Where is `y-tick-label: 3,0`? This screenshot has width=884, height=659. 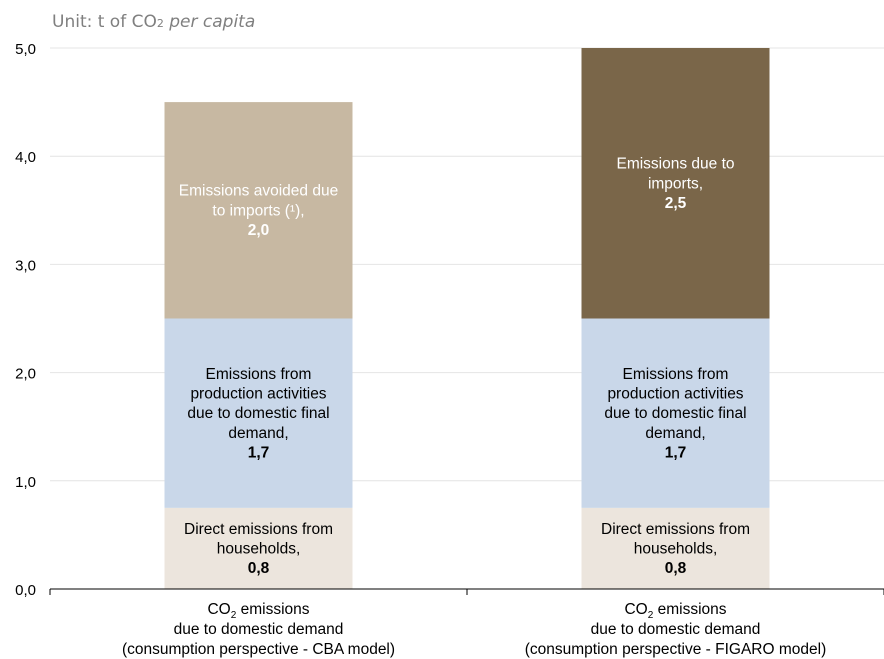
y-tick-label: 3,0 is located at coordinates (25, 265).